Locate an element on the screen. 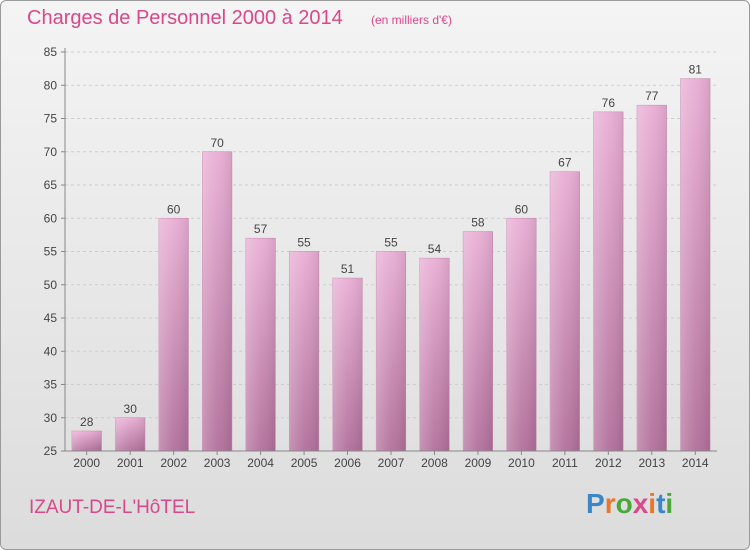  bar-value-label: 30 is located at coordinates (131, 409).